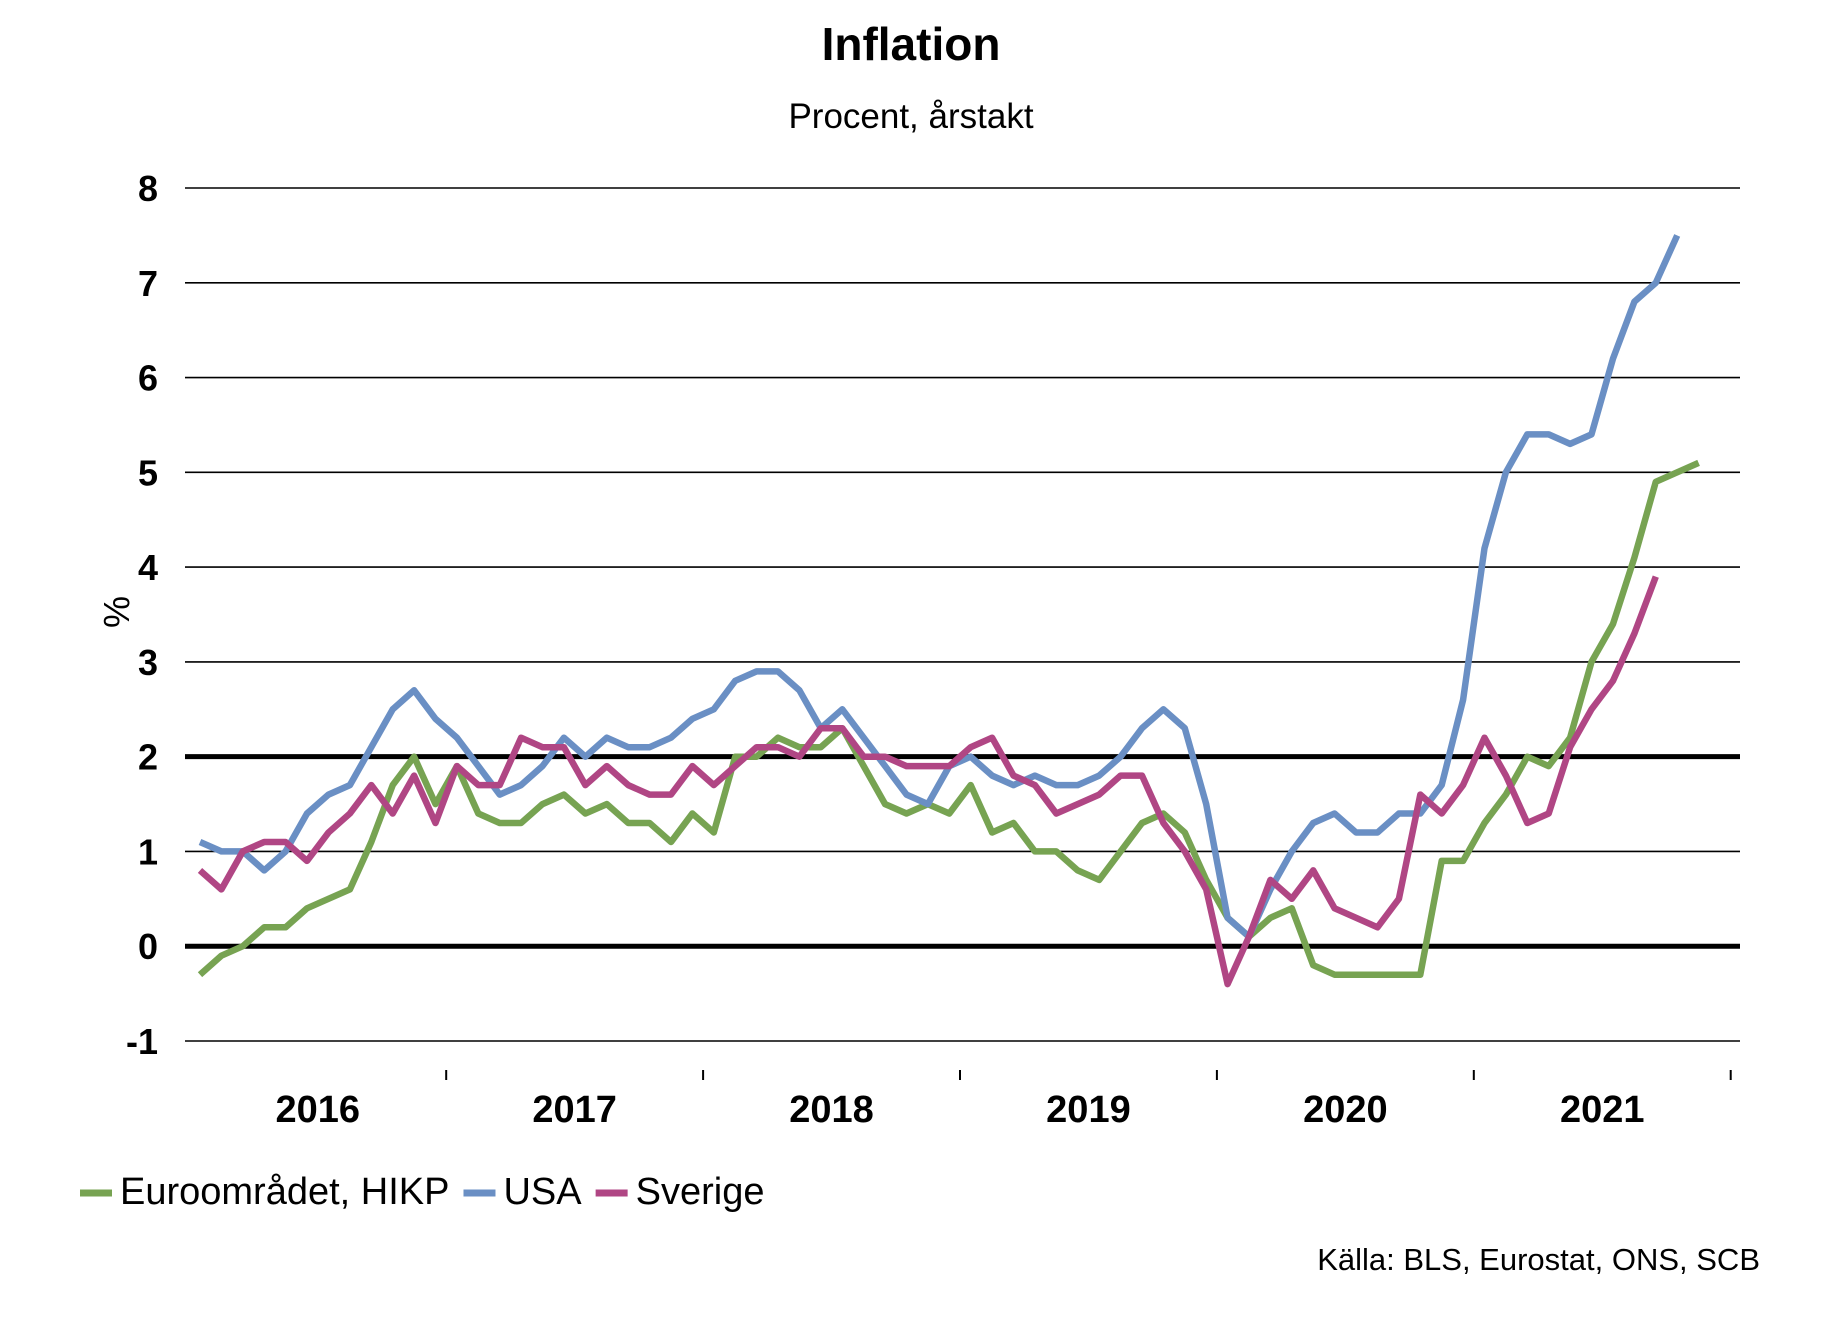  What do you see at coordinates (148, 757) in the screenshot?
I see `y-tick-label: 2` at bounding box center [148, 757].